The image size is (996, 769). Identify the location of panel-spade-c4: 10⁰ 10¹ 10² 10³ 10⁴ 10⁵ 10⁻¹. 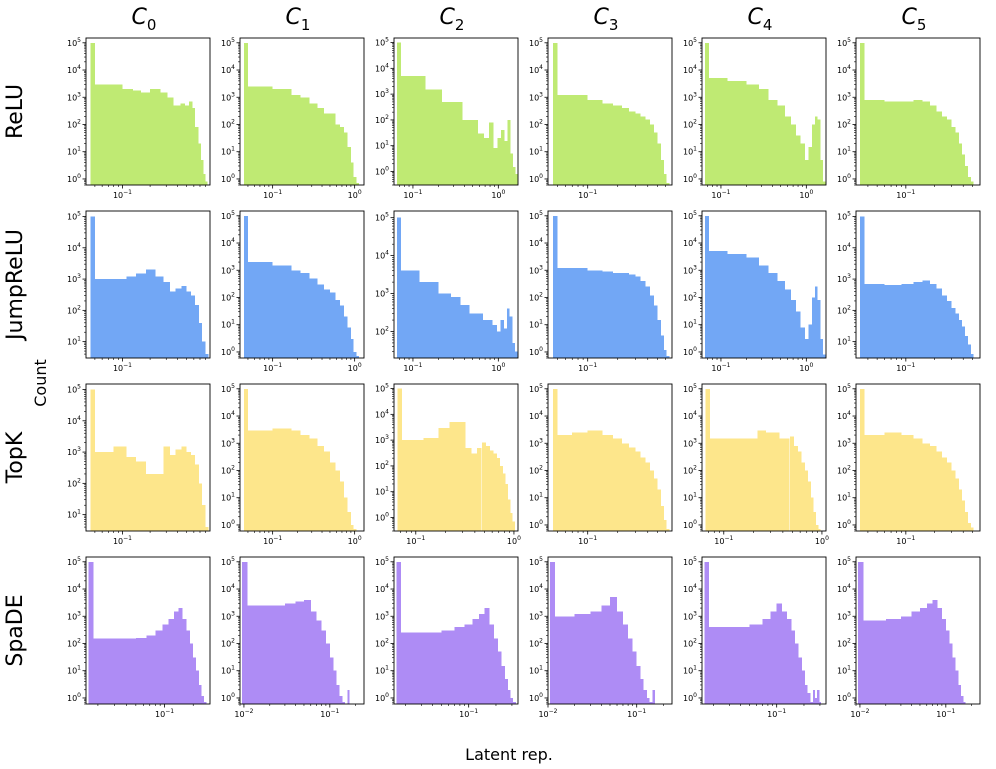
(755, 637).